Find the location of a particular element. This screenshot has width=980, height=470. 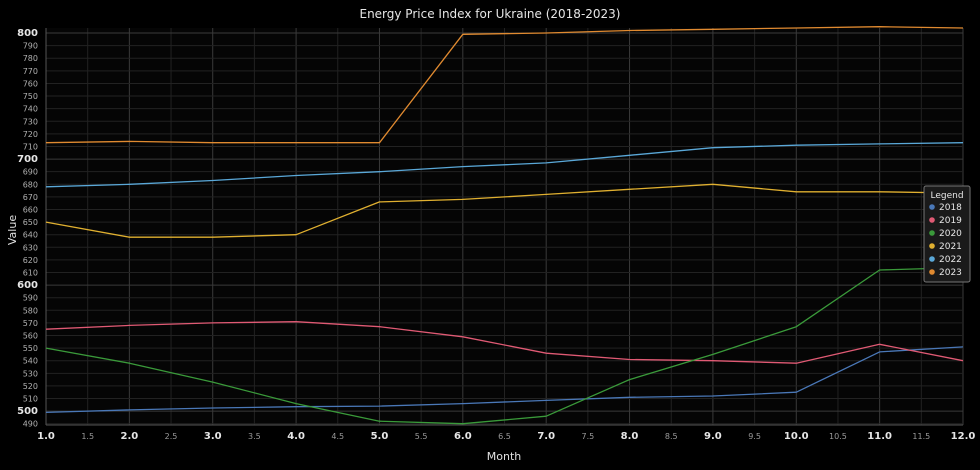

y-tick-label: 770 is located at coordinates (30, 71).